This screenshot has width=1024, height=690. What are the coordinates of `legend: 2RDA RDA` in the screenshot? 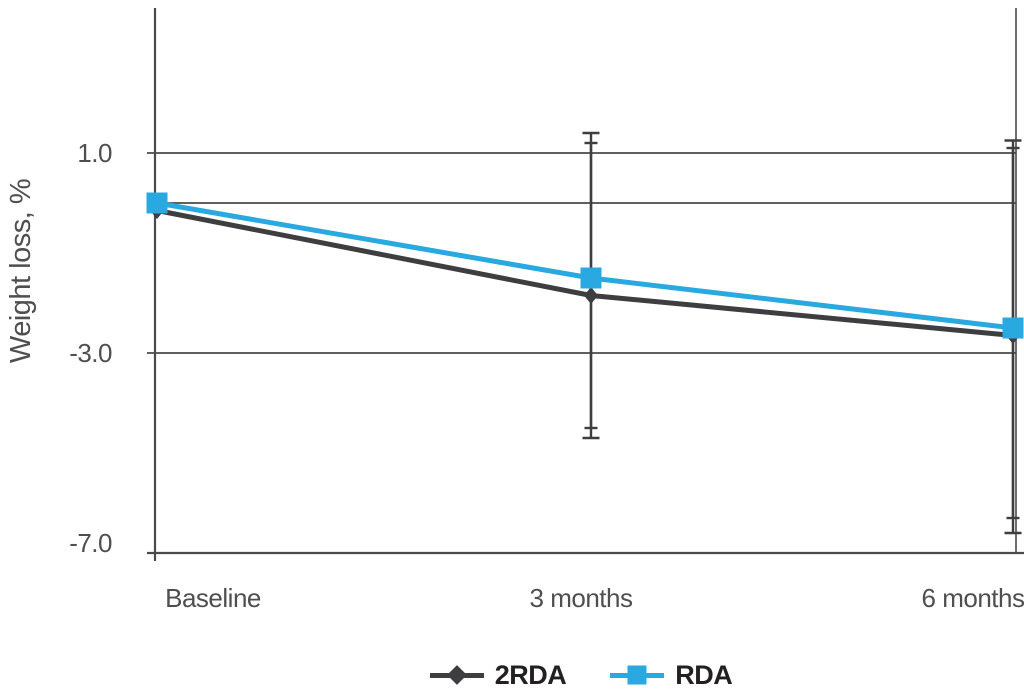 It's located at (581, 673).